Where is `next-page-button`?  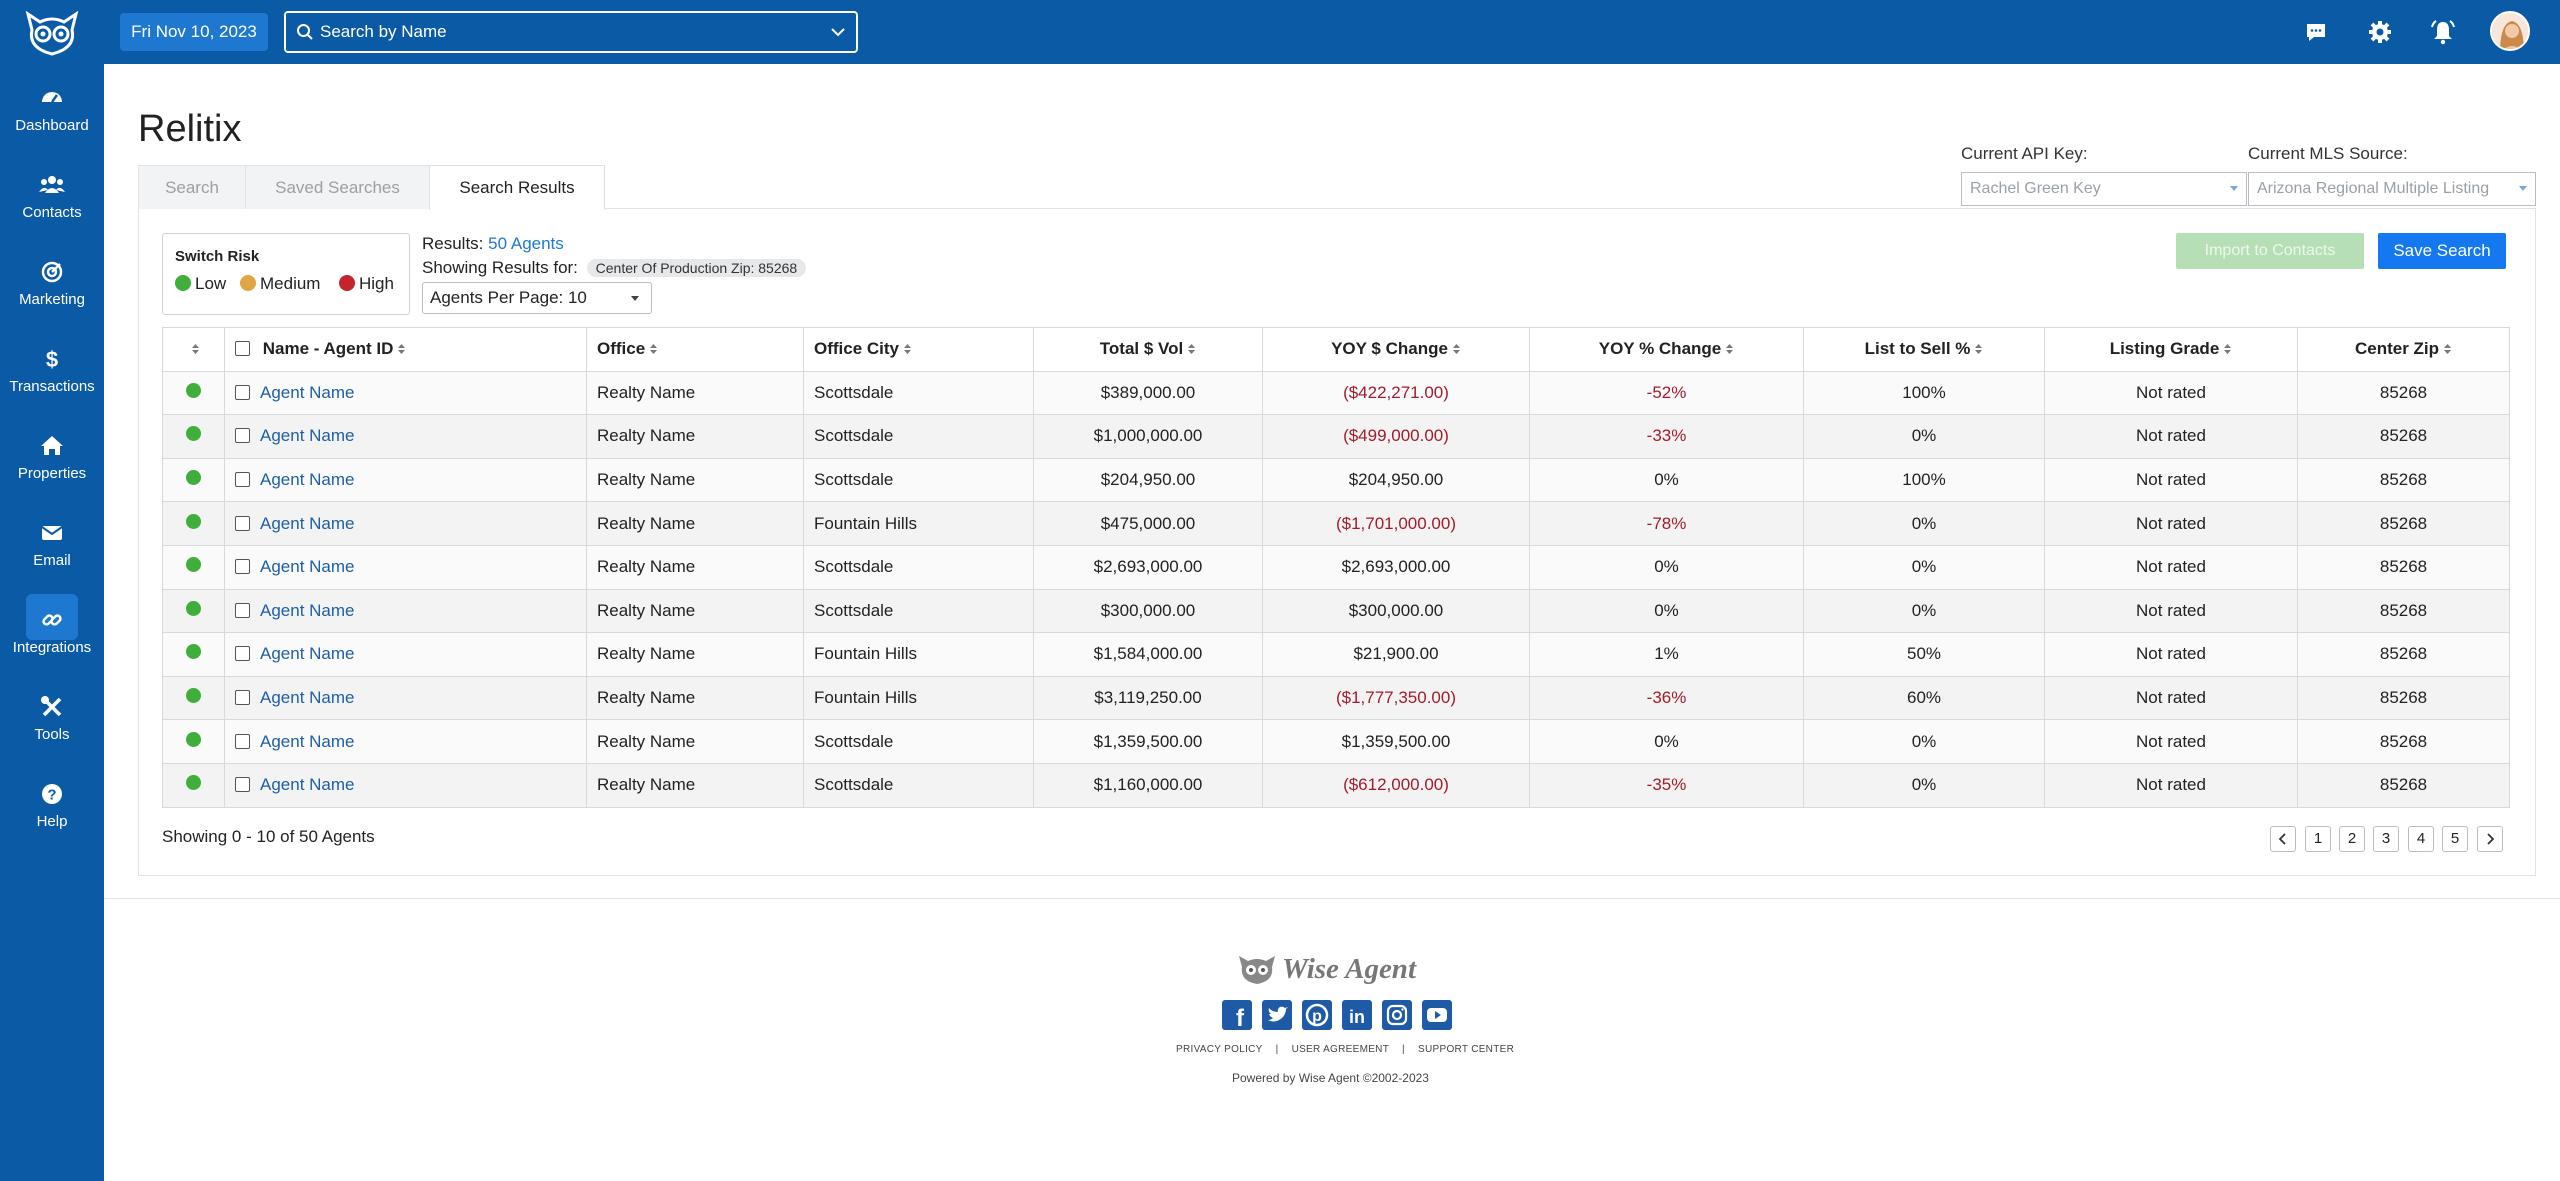 next-page-button is located at coordinates (2490, 839).